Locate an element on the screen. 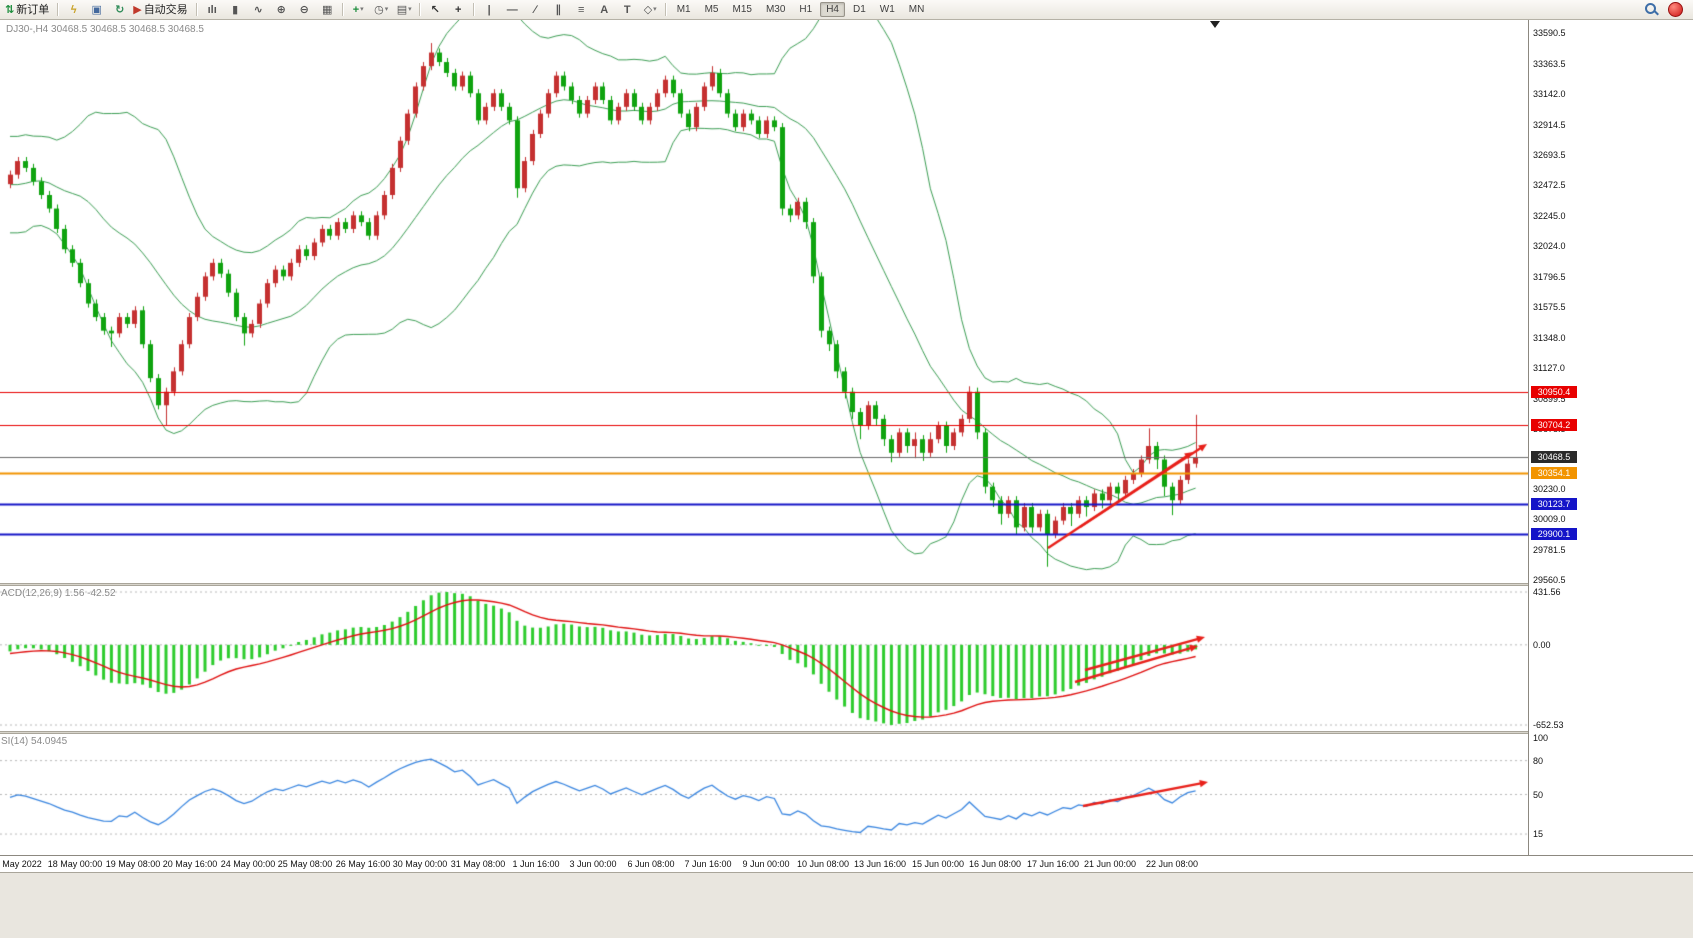  new-order-button: ⇅ 新订单 is located at coordinates (28, 10).